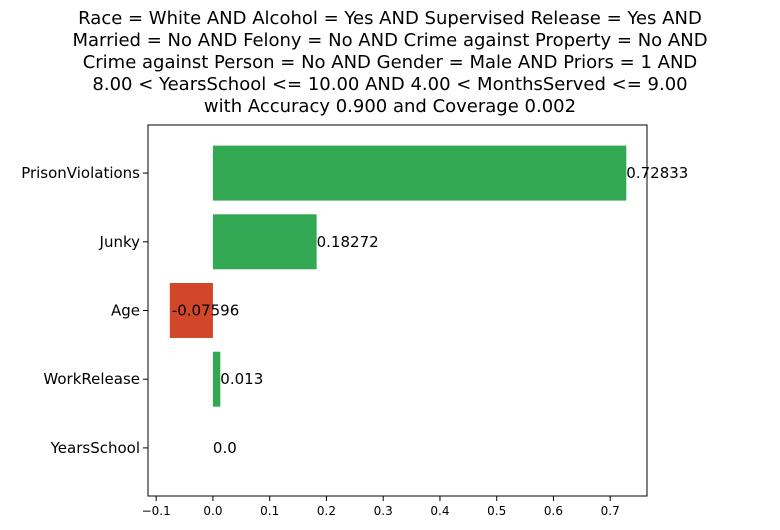 The image size is (780, 530). Describe the element at coordinates (120, 242) in the screenshot. I see `y-tick-label: Junky` at that location.